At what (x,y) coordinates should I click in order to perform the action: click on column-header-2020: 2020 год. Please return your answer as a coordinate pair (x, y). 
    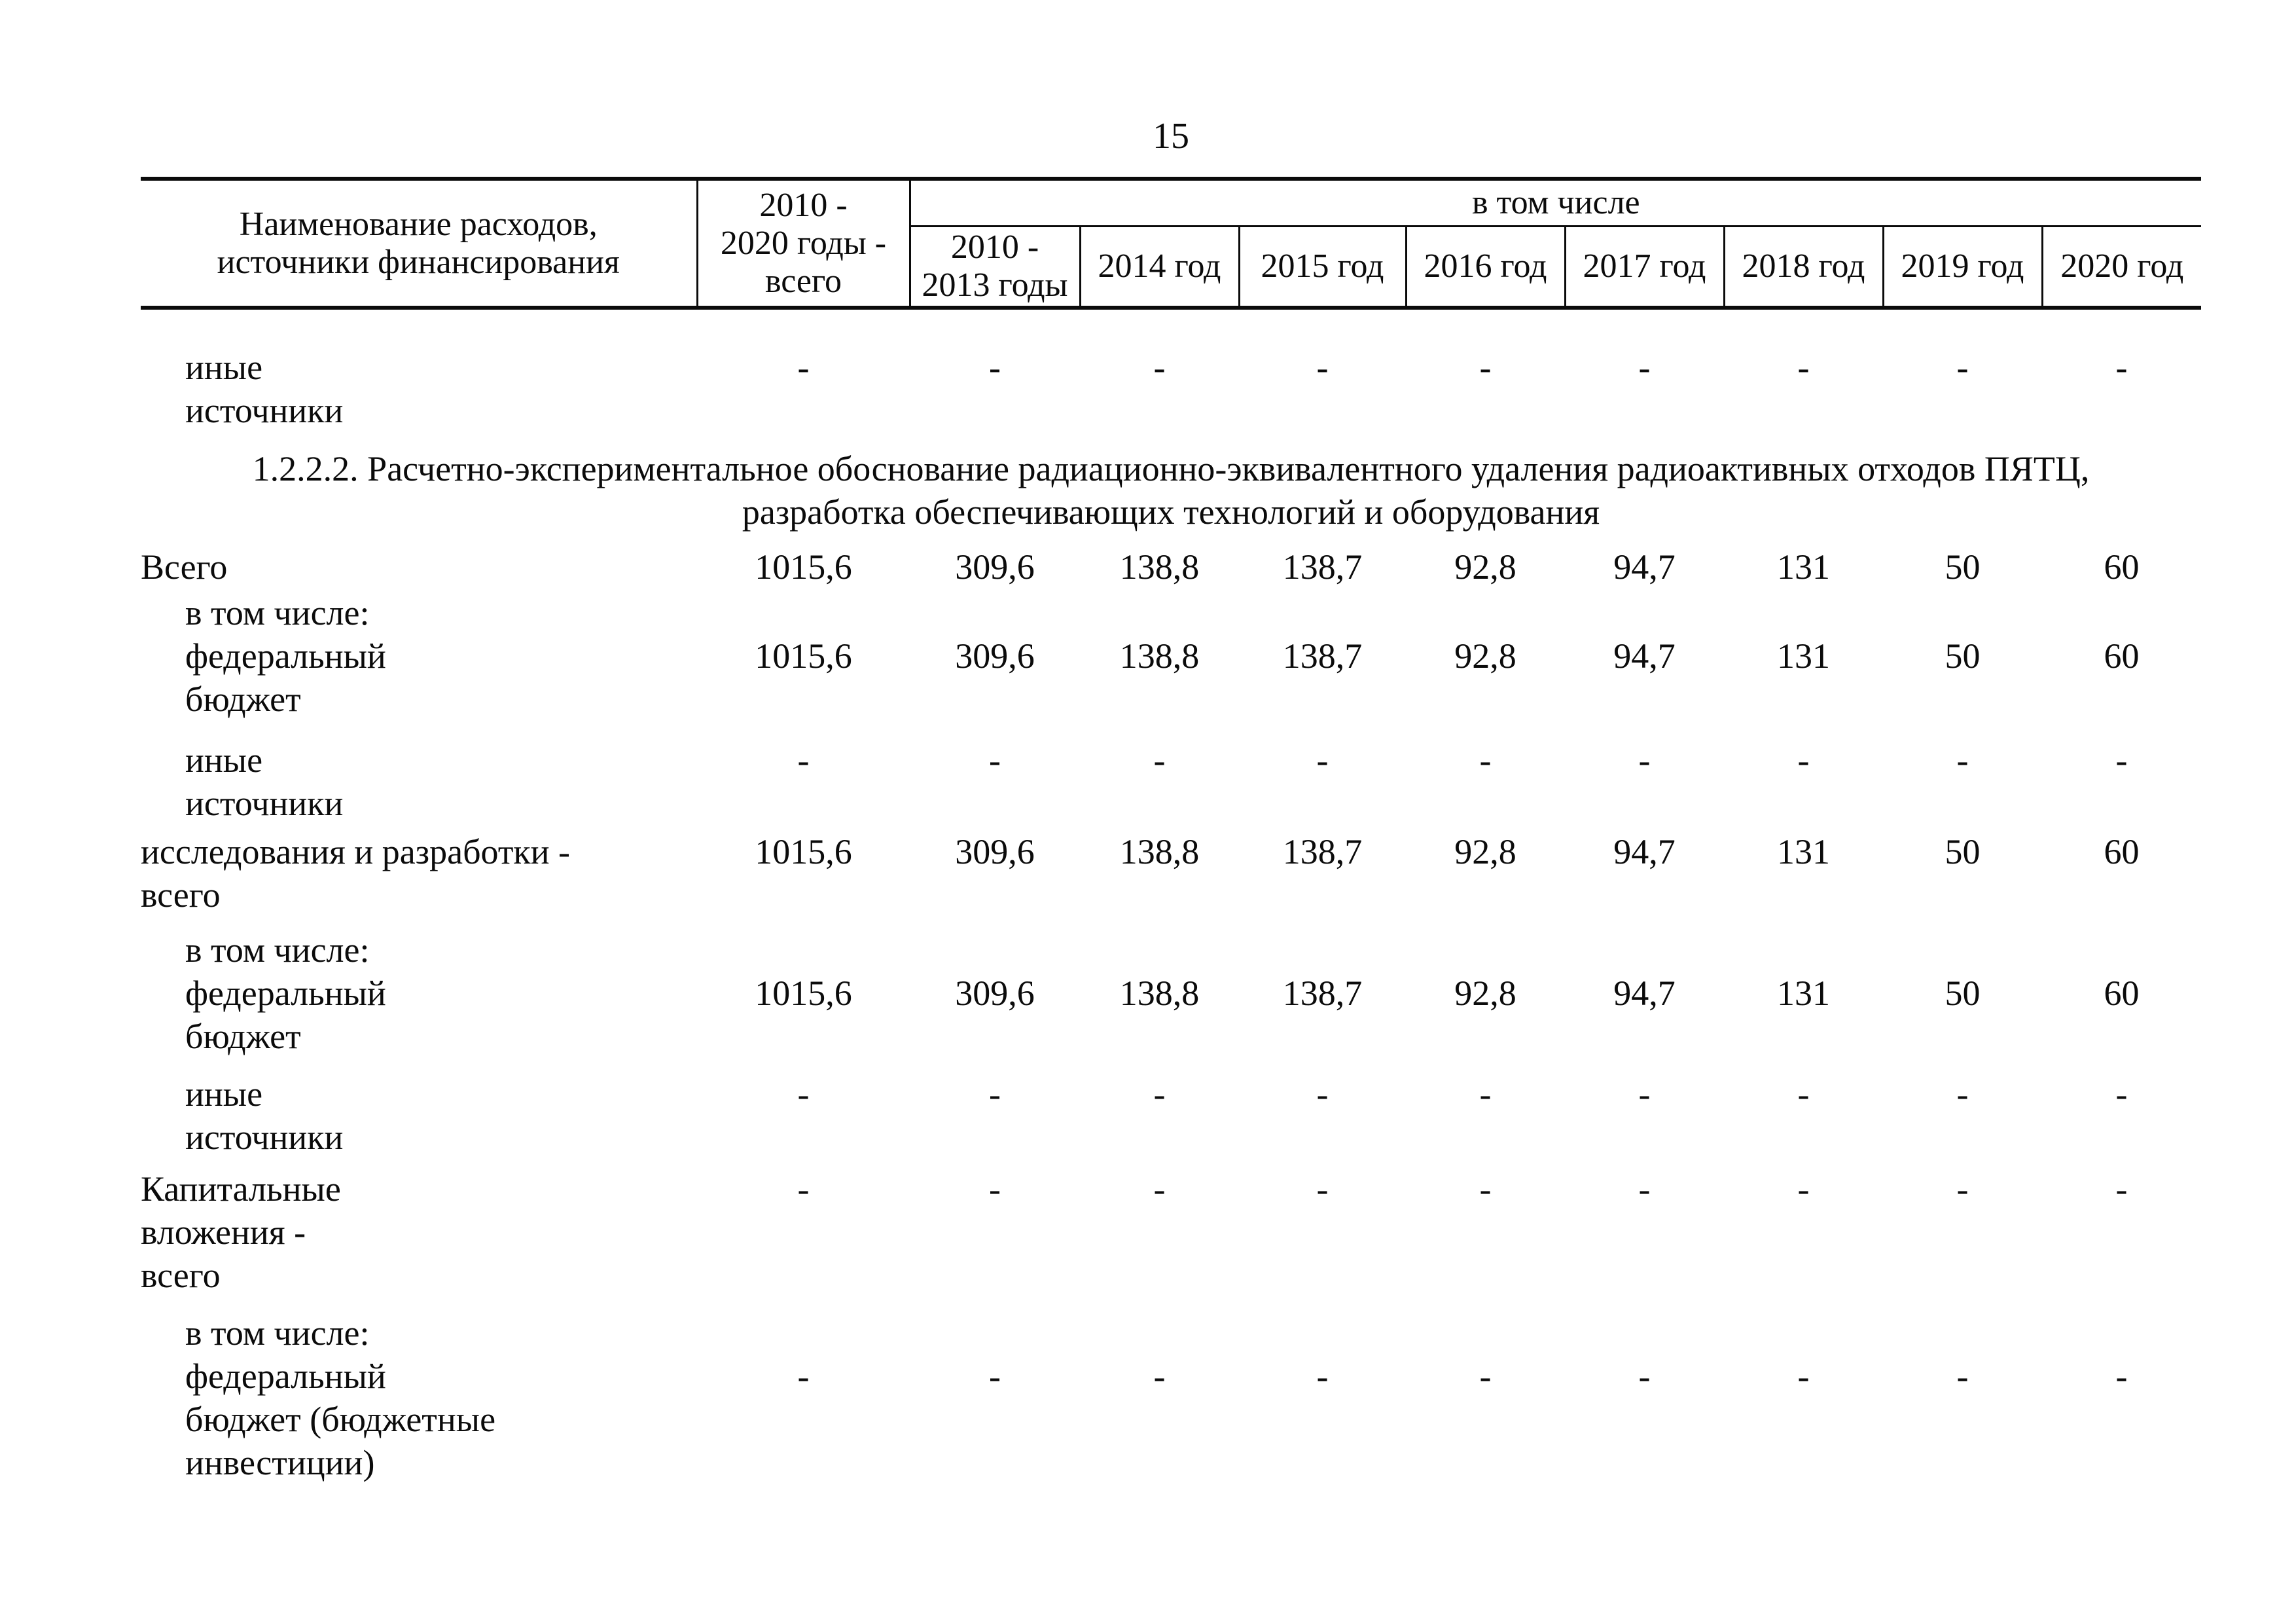
    Looking at the image, I should click on (2122, 266).